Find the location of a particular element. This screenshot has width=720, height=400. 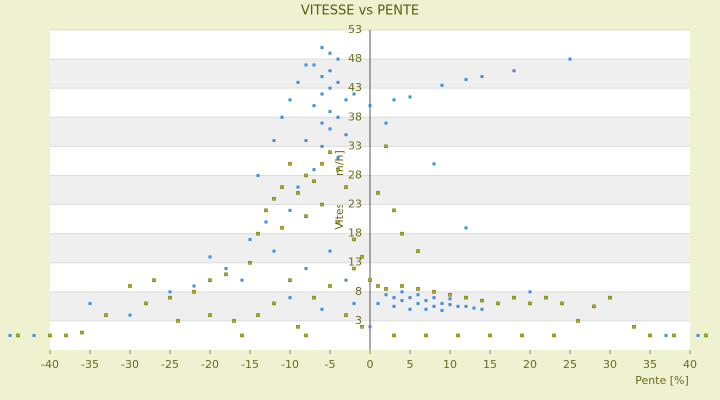

x-tick-label: 35 is located at coordinates (650, 364).